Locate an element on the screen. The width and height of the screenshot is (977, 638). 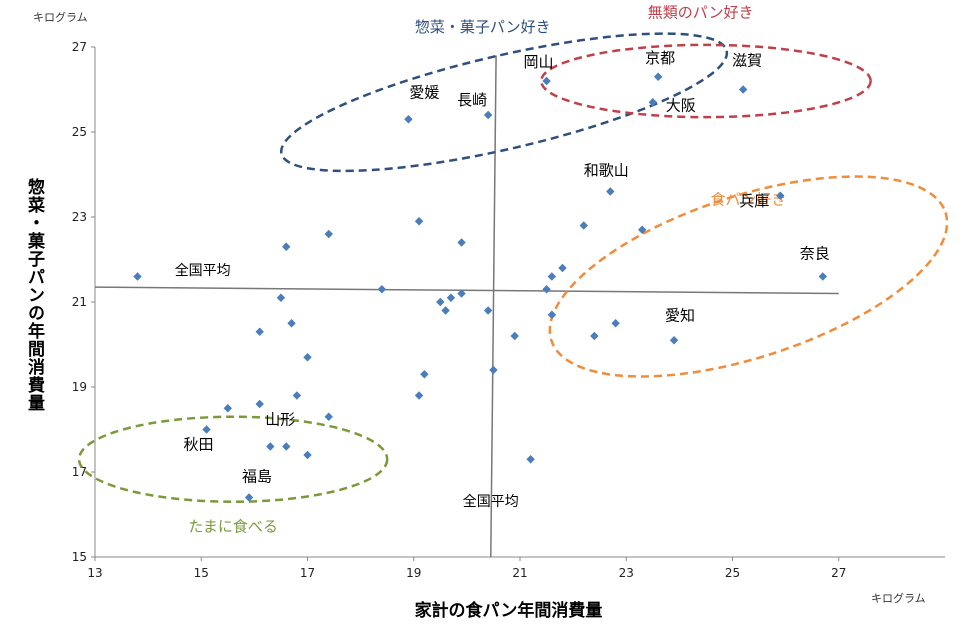
x-tick-label: 27 is located at coordinates (838, 573).